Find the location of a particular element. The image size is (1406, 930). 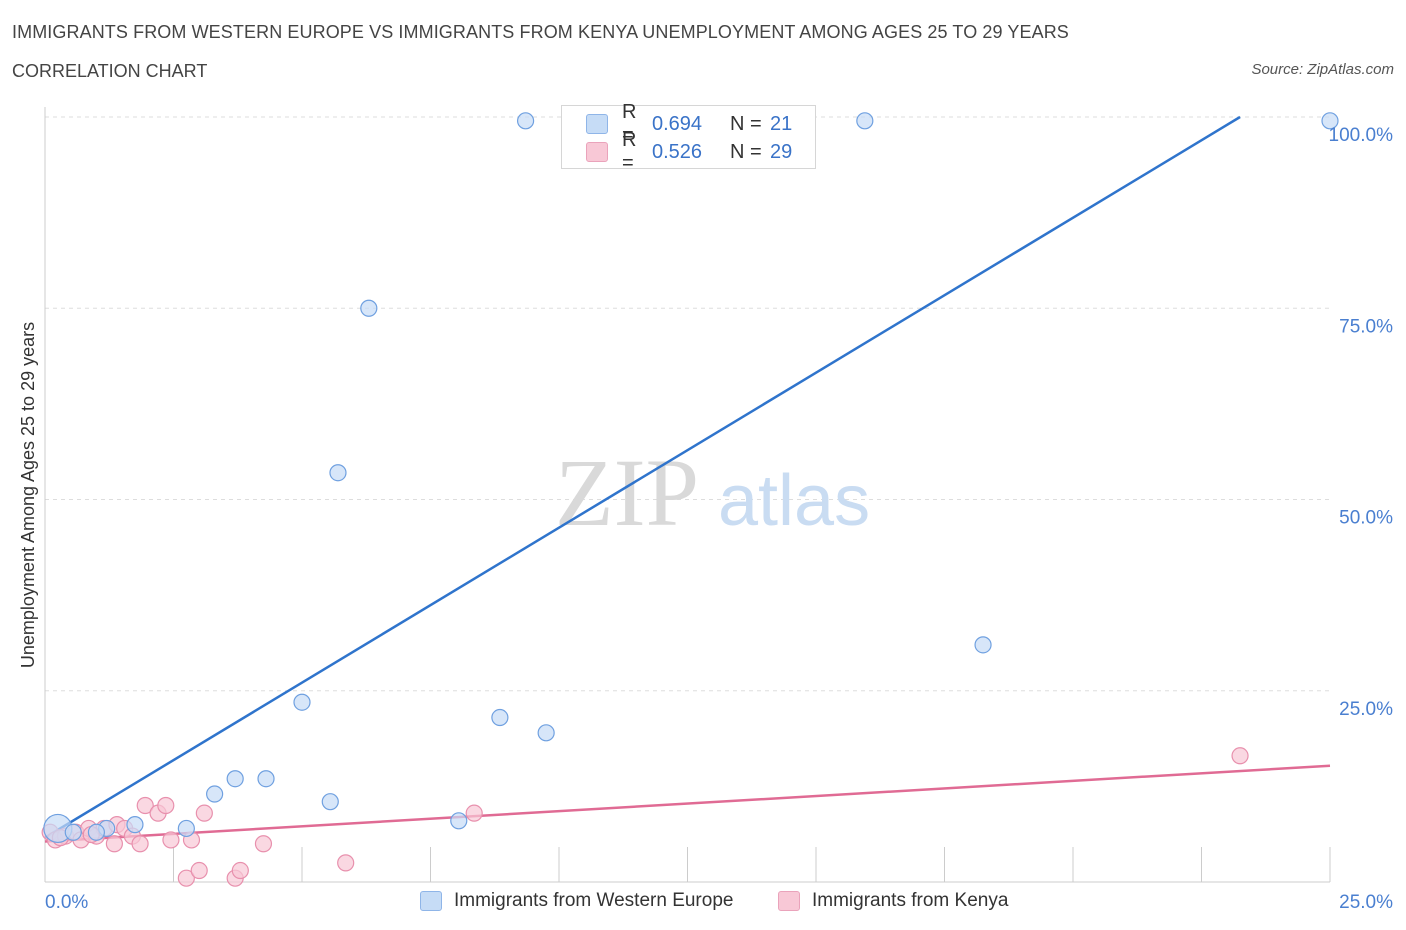

legend-n-value: 29 is located at coordinates (781, 151).